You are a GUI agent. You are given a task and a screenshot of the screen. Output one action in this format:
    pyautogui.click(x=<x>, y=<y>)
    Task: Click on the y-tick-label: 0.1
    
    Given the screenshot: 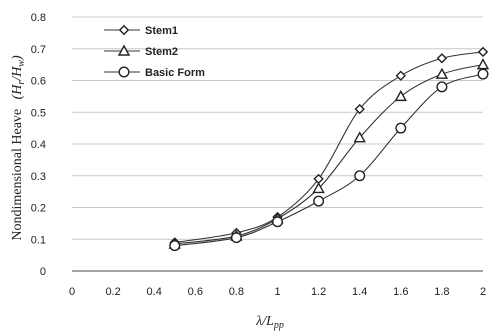 What is the action you would take?
    pyautogui.click(x=38, y=240)
    